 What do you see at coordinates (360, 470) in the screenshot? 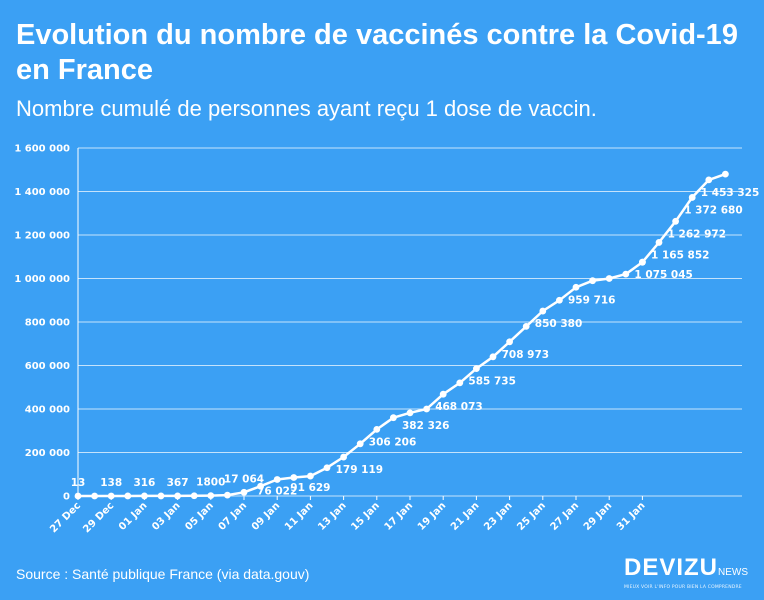
I see `data-label: 179 119` at bounding box center [360, 470].